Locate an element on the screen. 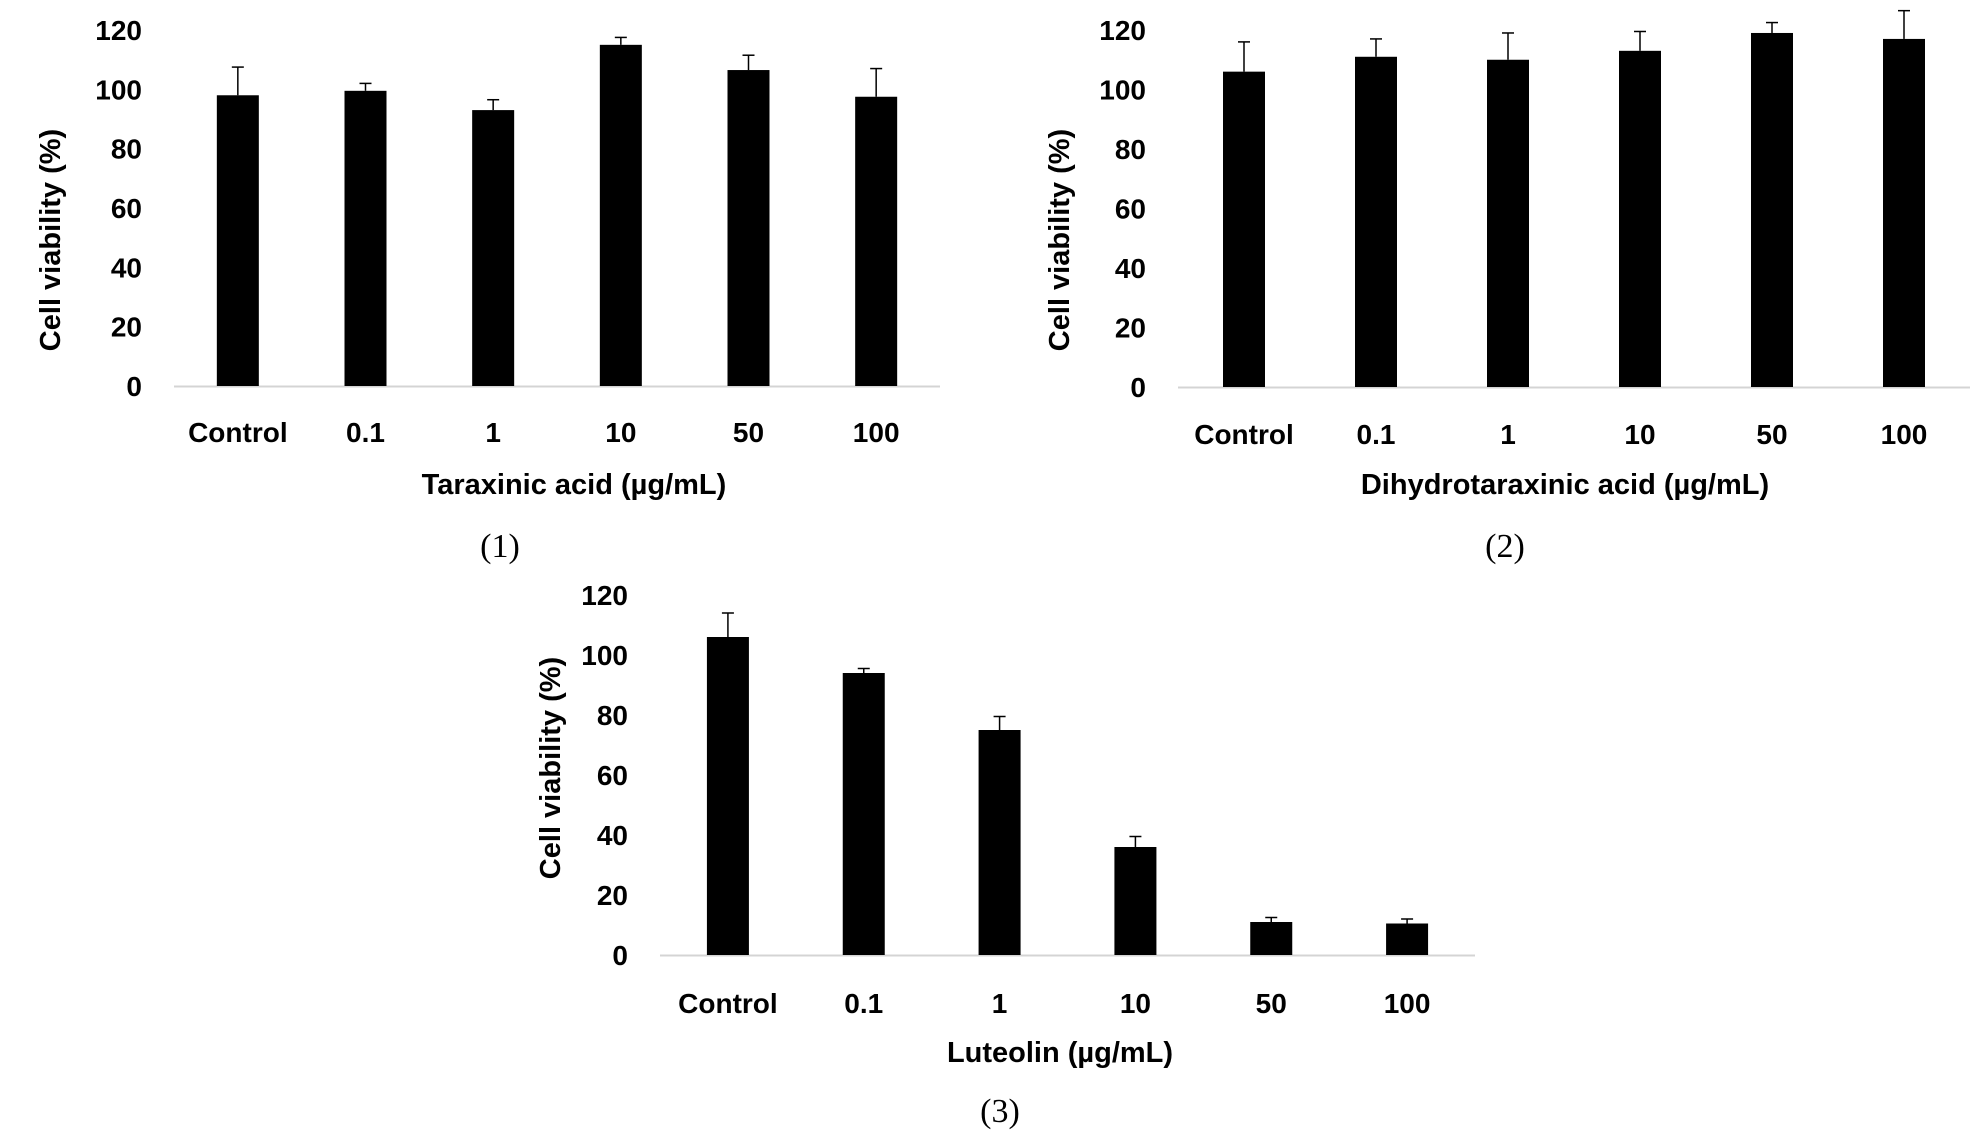 The image size is (1982, 1144). panel-label: (1) is located at coordinates (500, 546).